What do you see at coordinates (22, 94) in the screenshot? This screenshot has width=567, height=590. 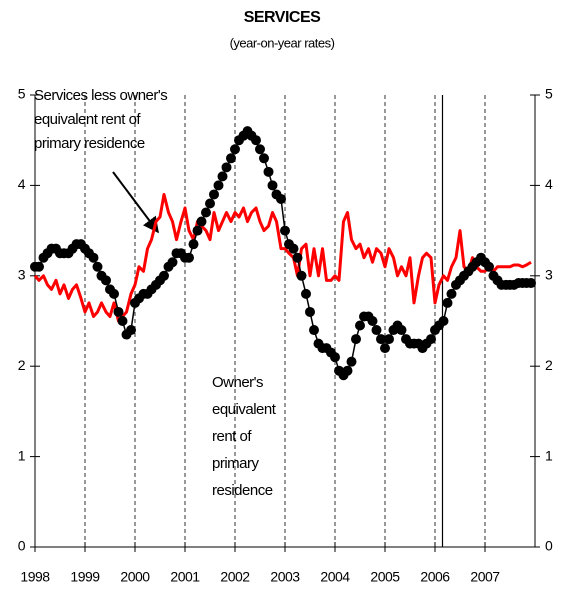 I see `y-tick-label: 5` at bounding box center [22, 94].